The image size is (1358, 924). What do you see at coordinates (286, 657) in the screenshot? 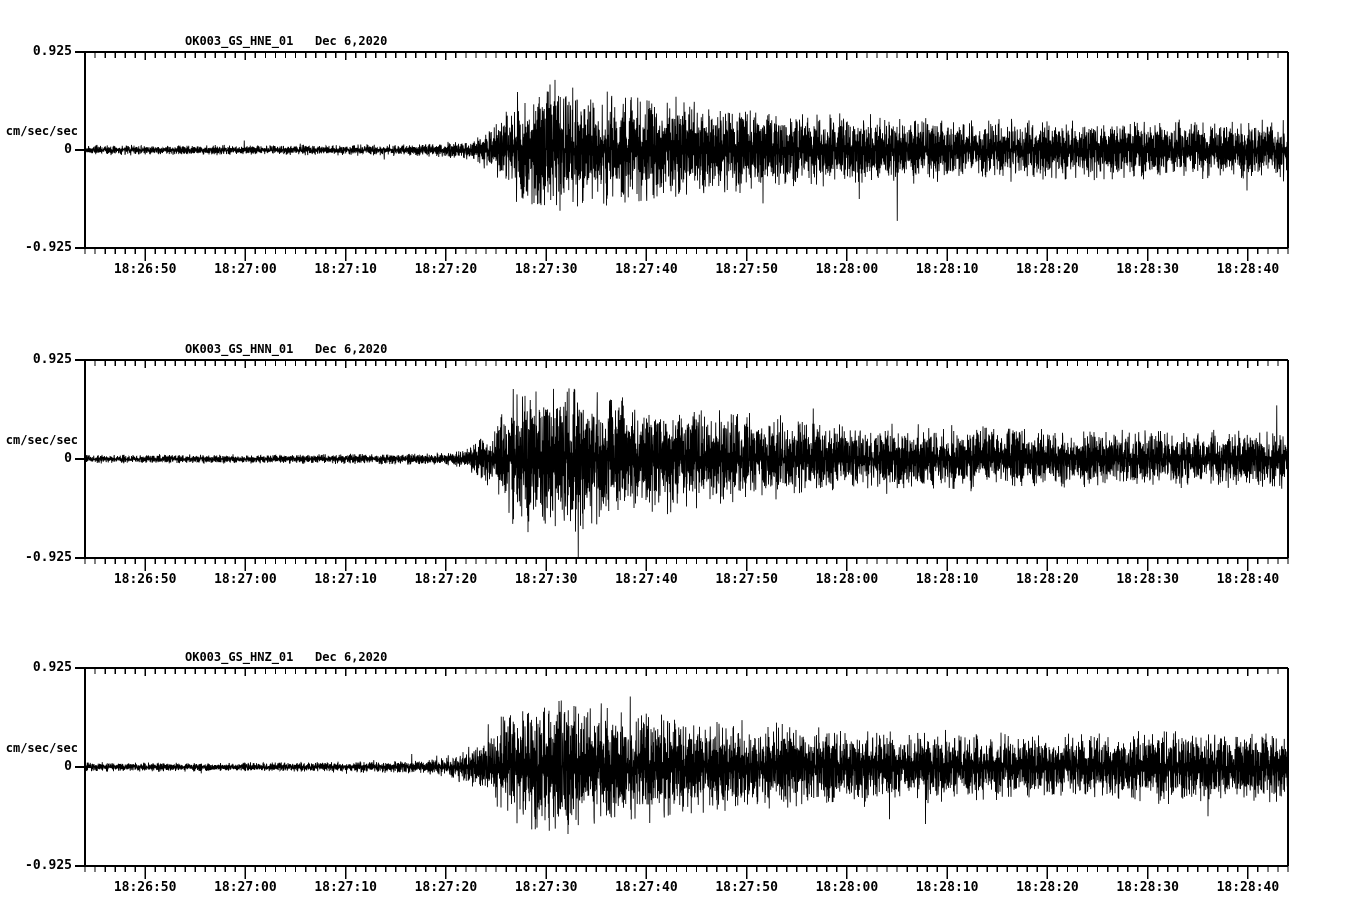
I see `panel-title: OK003_GS_HNZ_01 Dec 6,2020` at bounding box center [286, 657].